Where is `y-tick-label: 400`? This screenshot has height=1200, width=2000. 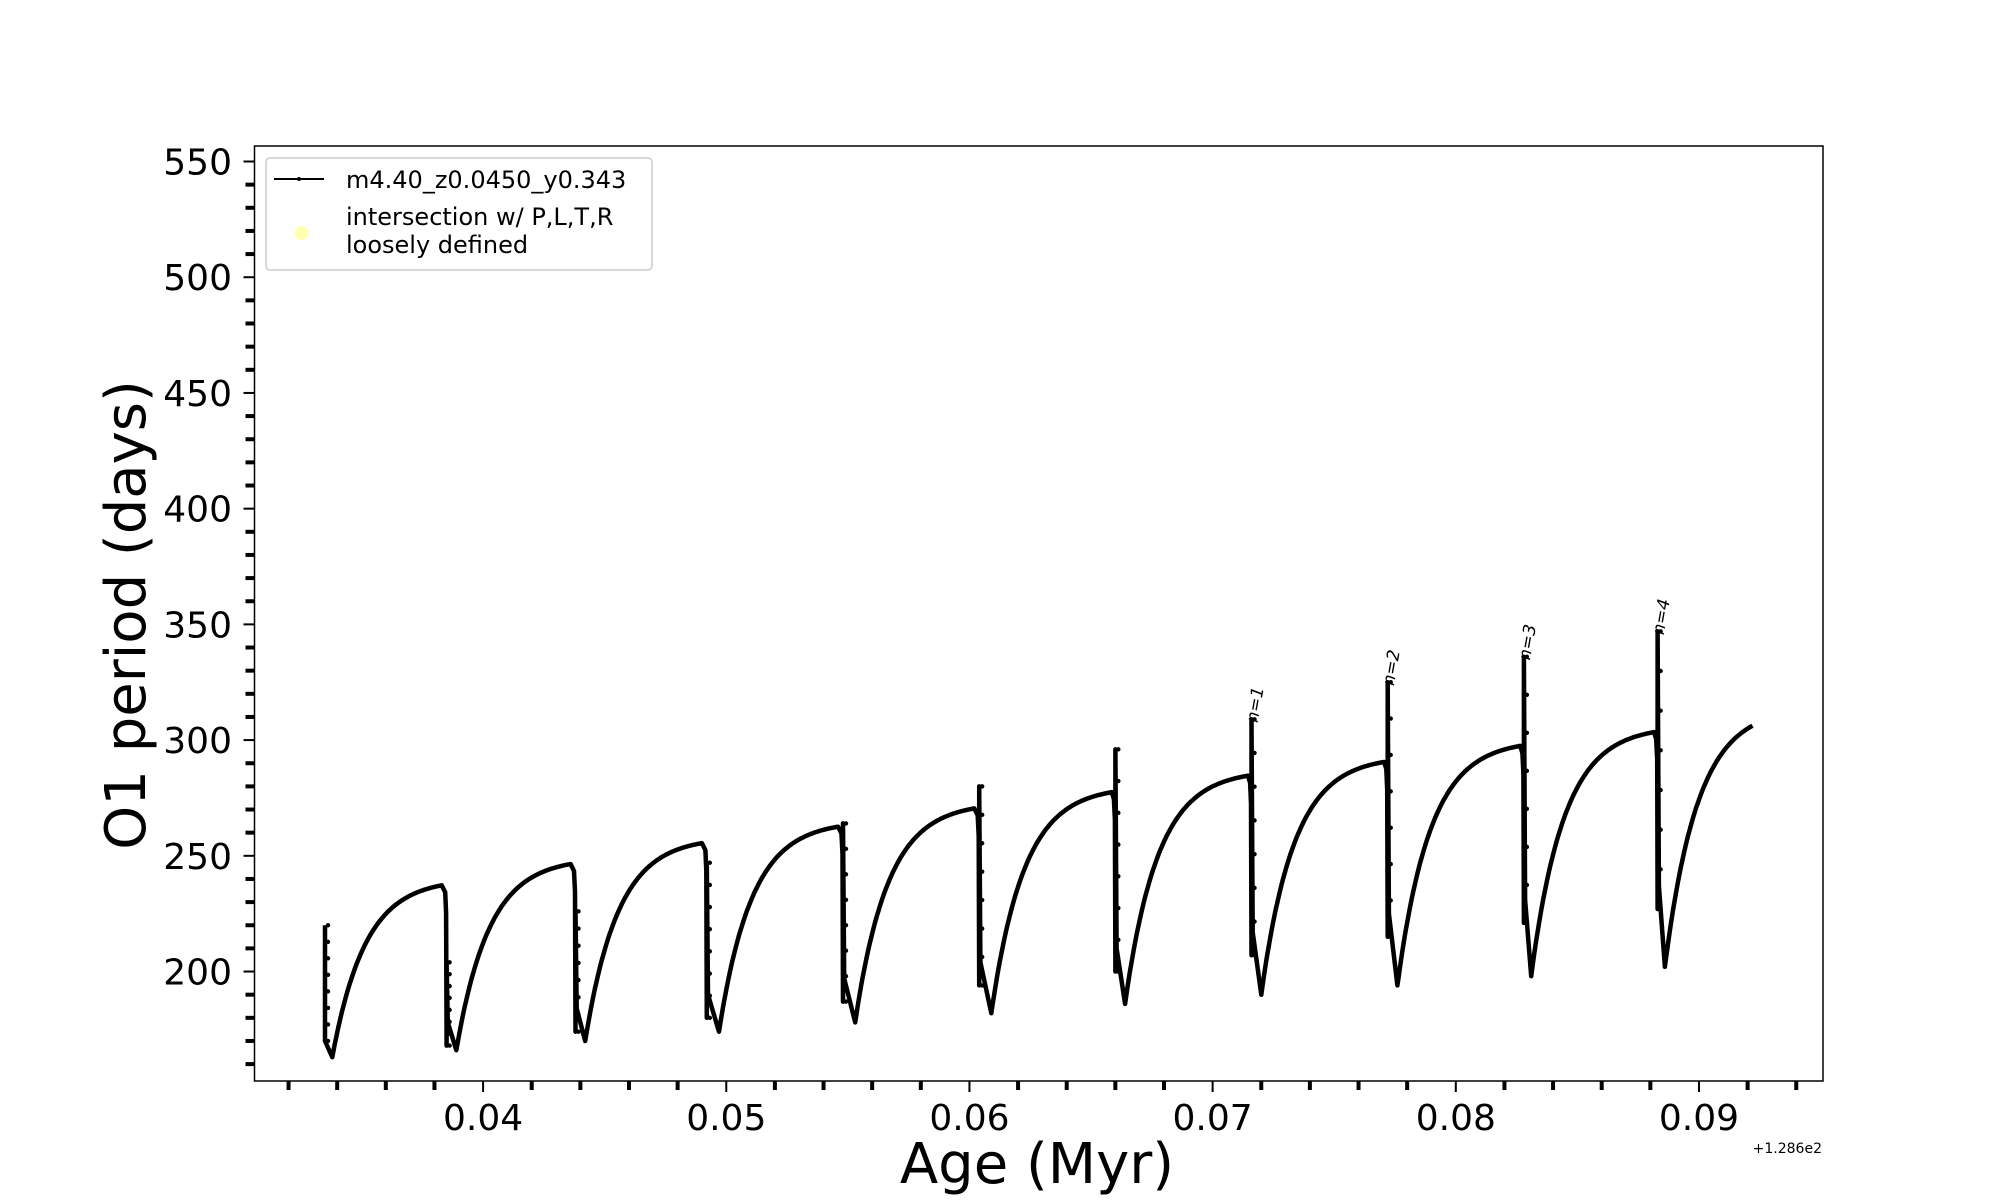
y-tick-label: 400 is located at coordinates (197, 510).